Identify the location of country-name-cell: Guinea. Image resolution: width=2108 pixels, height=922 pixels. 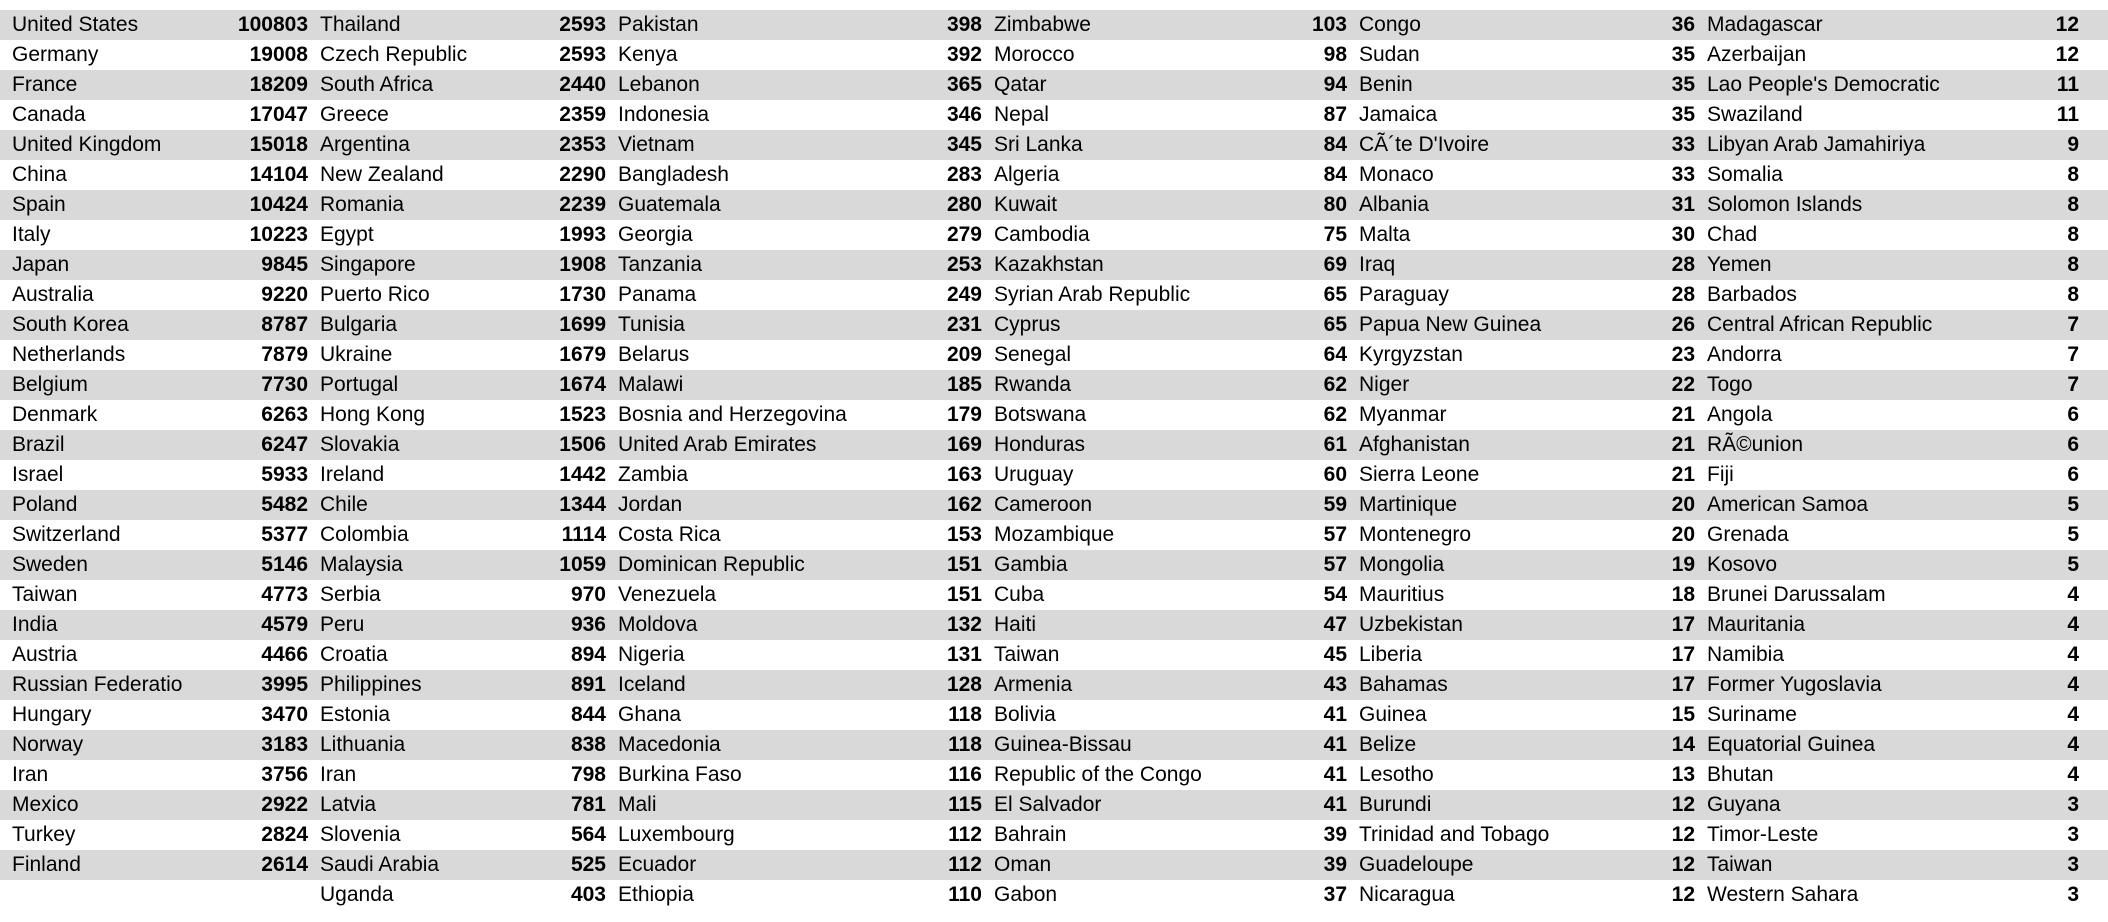
(1393, 714).